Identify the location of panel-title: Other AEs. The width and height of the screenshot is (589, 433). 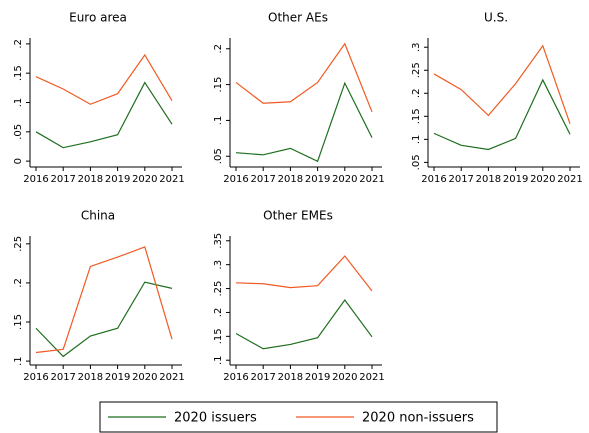
(298, 18).